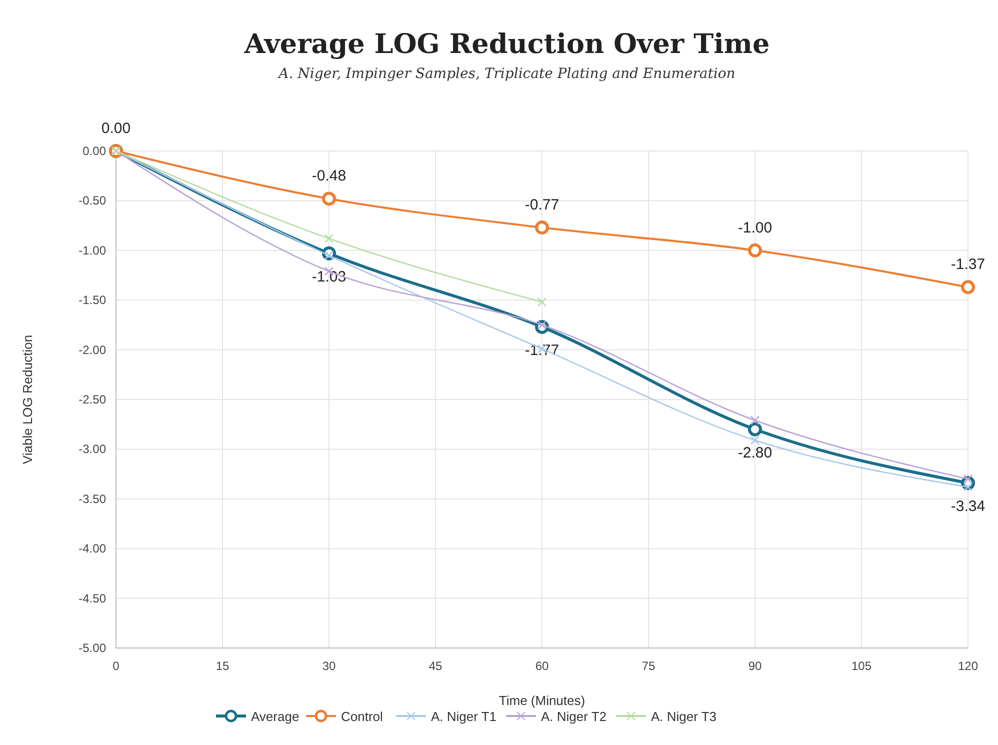 The width and height of the screenshot is (998, 745). I want to click on y-axis-title: Viable LOG Reduction, so click(27, 399).